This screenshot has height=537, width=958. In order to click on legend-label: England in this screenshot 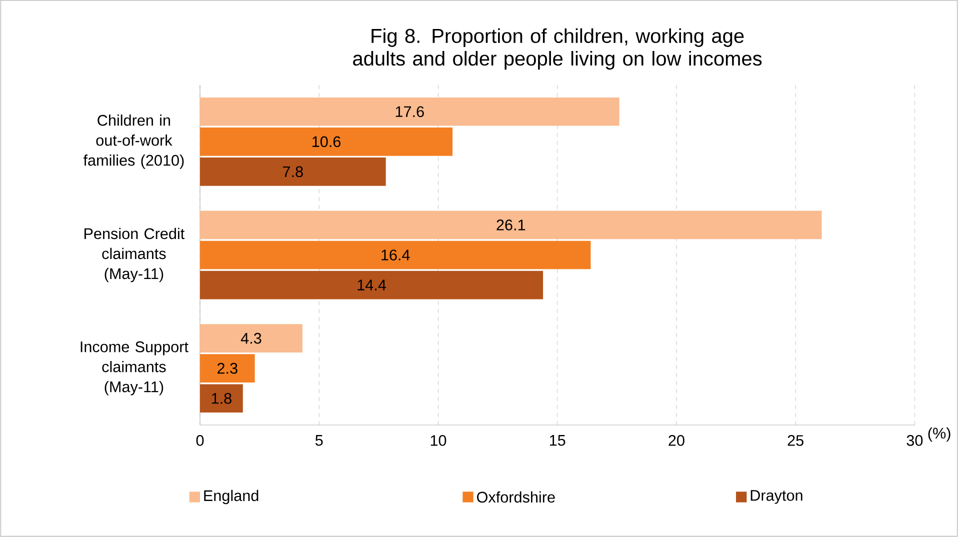, I will do `click(231, 497)`.